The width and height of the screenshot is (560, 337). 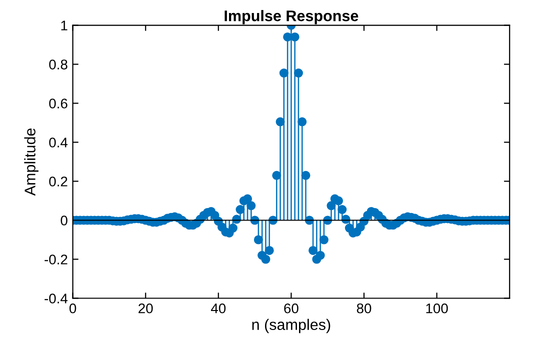 What do you see at coordinates (58, 103) in the screenshot?
I see `y-tick-label: 0.6` at bounding box center [58, 103].